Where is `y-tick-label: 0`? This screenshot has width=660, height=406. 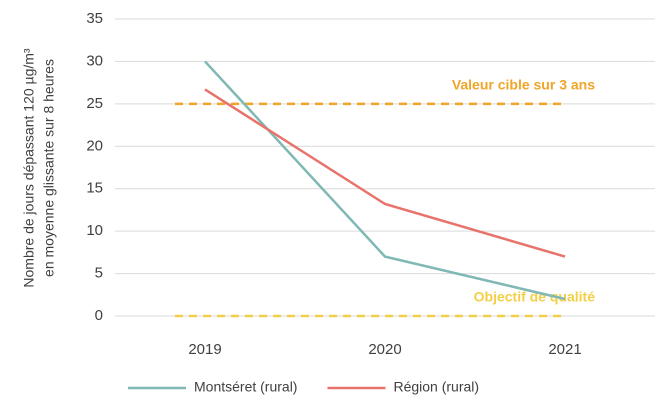
y-tick-label: 0 is located at coordinates (99, 315).